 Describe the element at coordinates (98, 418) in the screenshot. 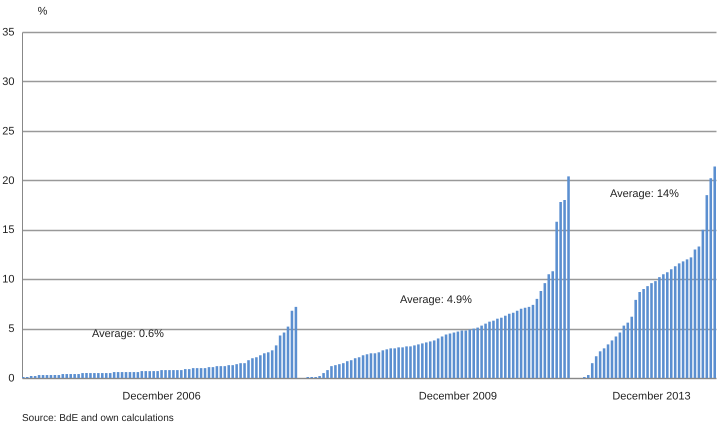

I see `source-note: Source: BdE and own calculations` at that location.